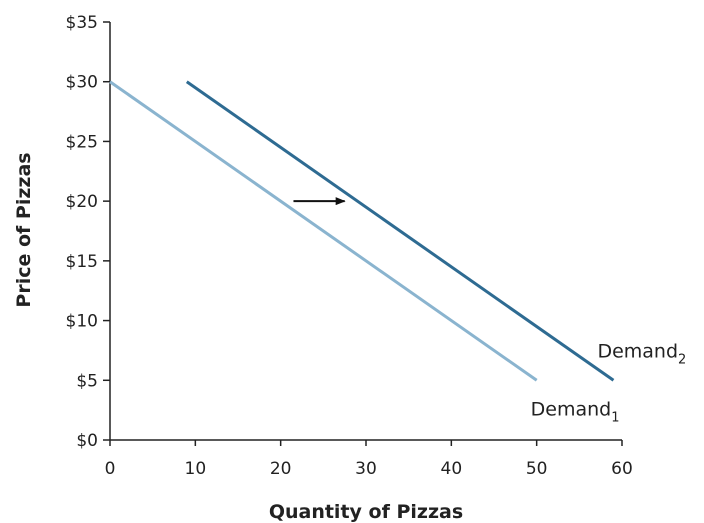  Describe the element at coordinates (366, 512) in the screenshot. I see `x-axis-title: Quantity of Pizzas` at that location.